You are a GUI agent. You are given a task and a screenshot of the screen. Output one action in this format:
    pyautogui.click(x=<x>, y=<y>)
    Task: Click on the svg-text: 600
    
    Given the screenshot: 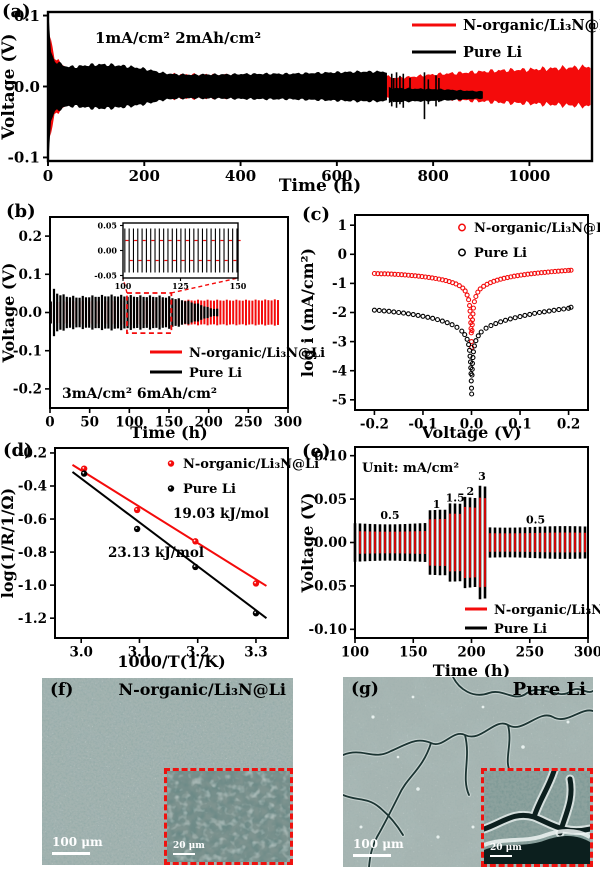 What is the action you would take?
    pyautogui.click(x=336, y=176)
    